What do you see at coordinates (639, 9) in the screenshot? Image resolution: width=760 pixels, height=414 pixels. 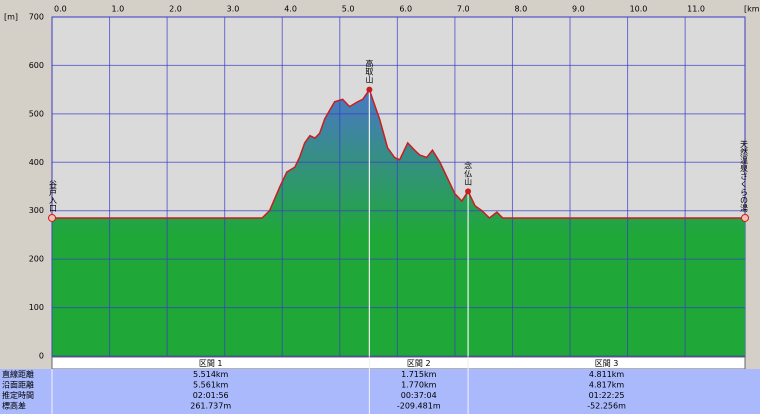 I see `x-tick-label: 10.0` at bounding box center [639, 9].